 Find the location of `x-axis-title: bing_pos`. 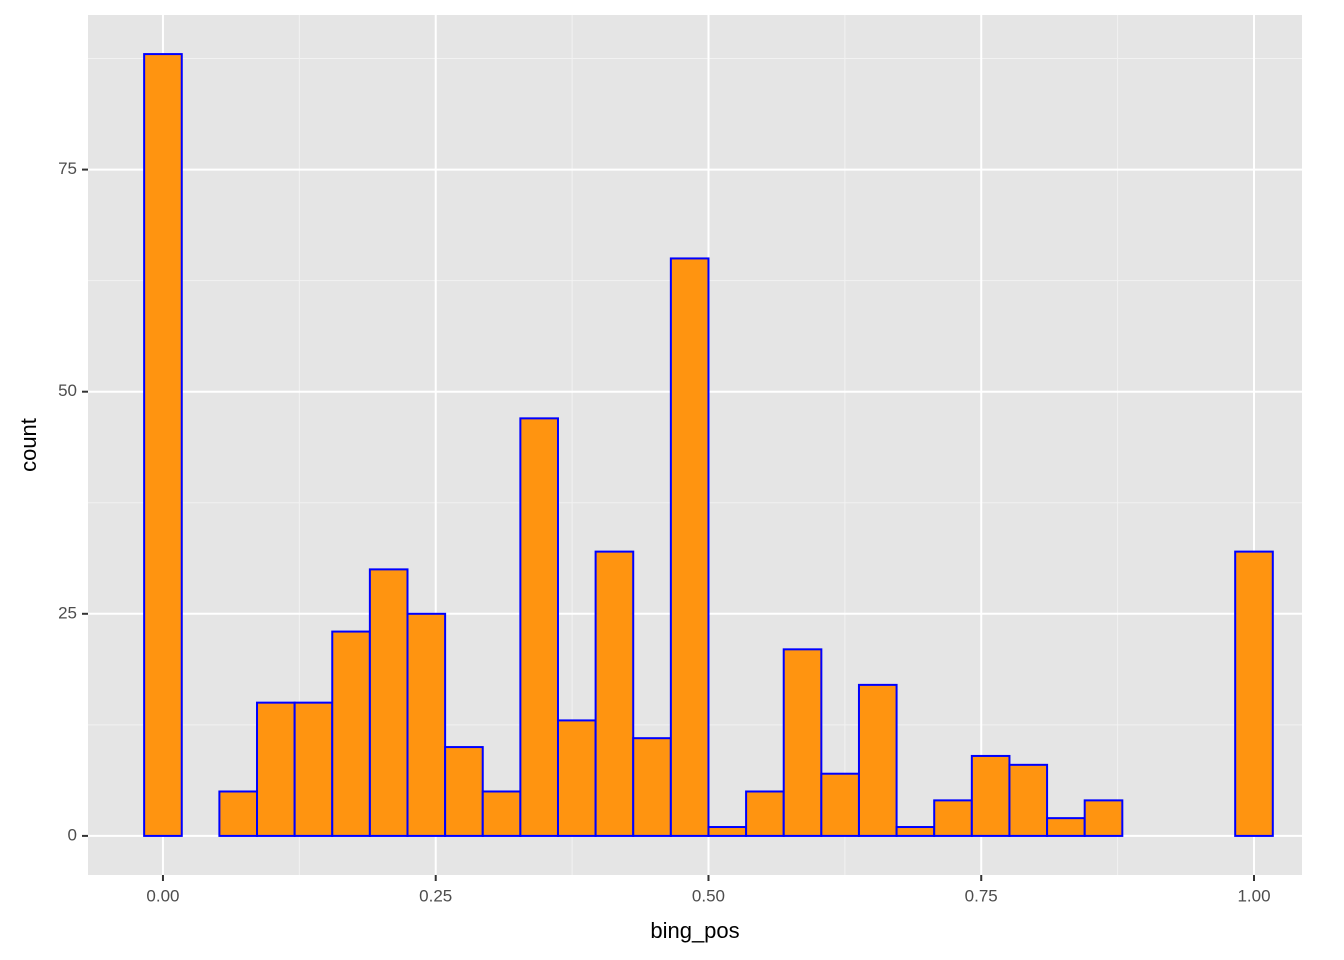

x-axis-title: bing_pos is located at coordinates (694, 930).